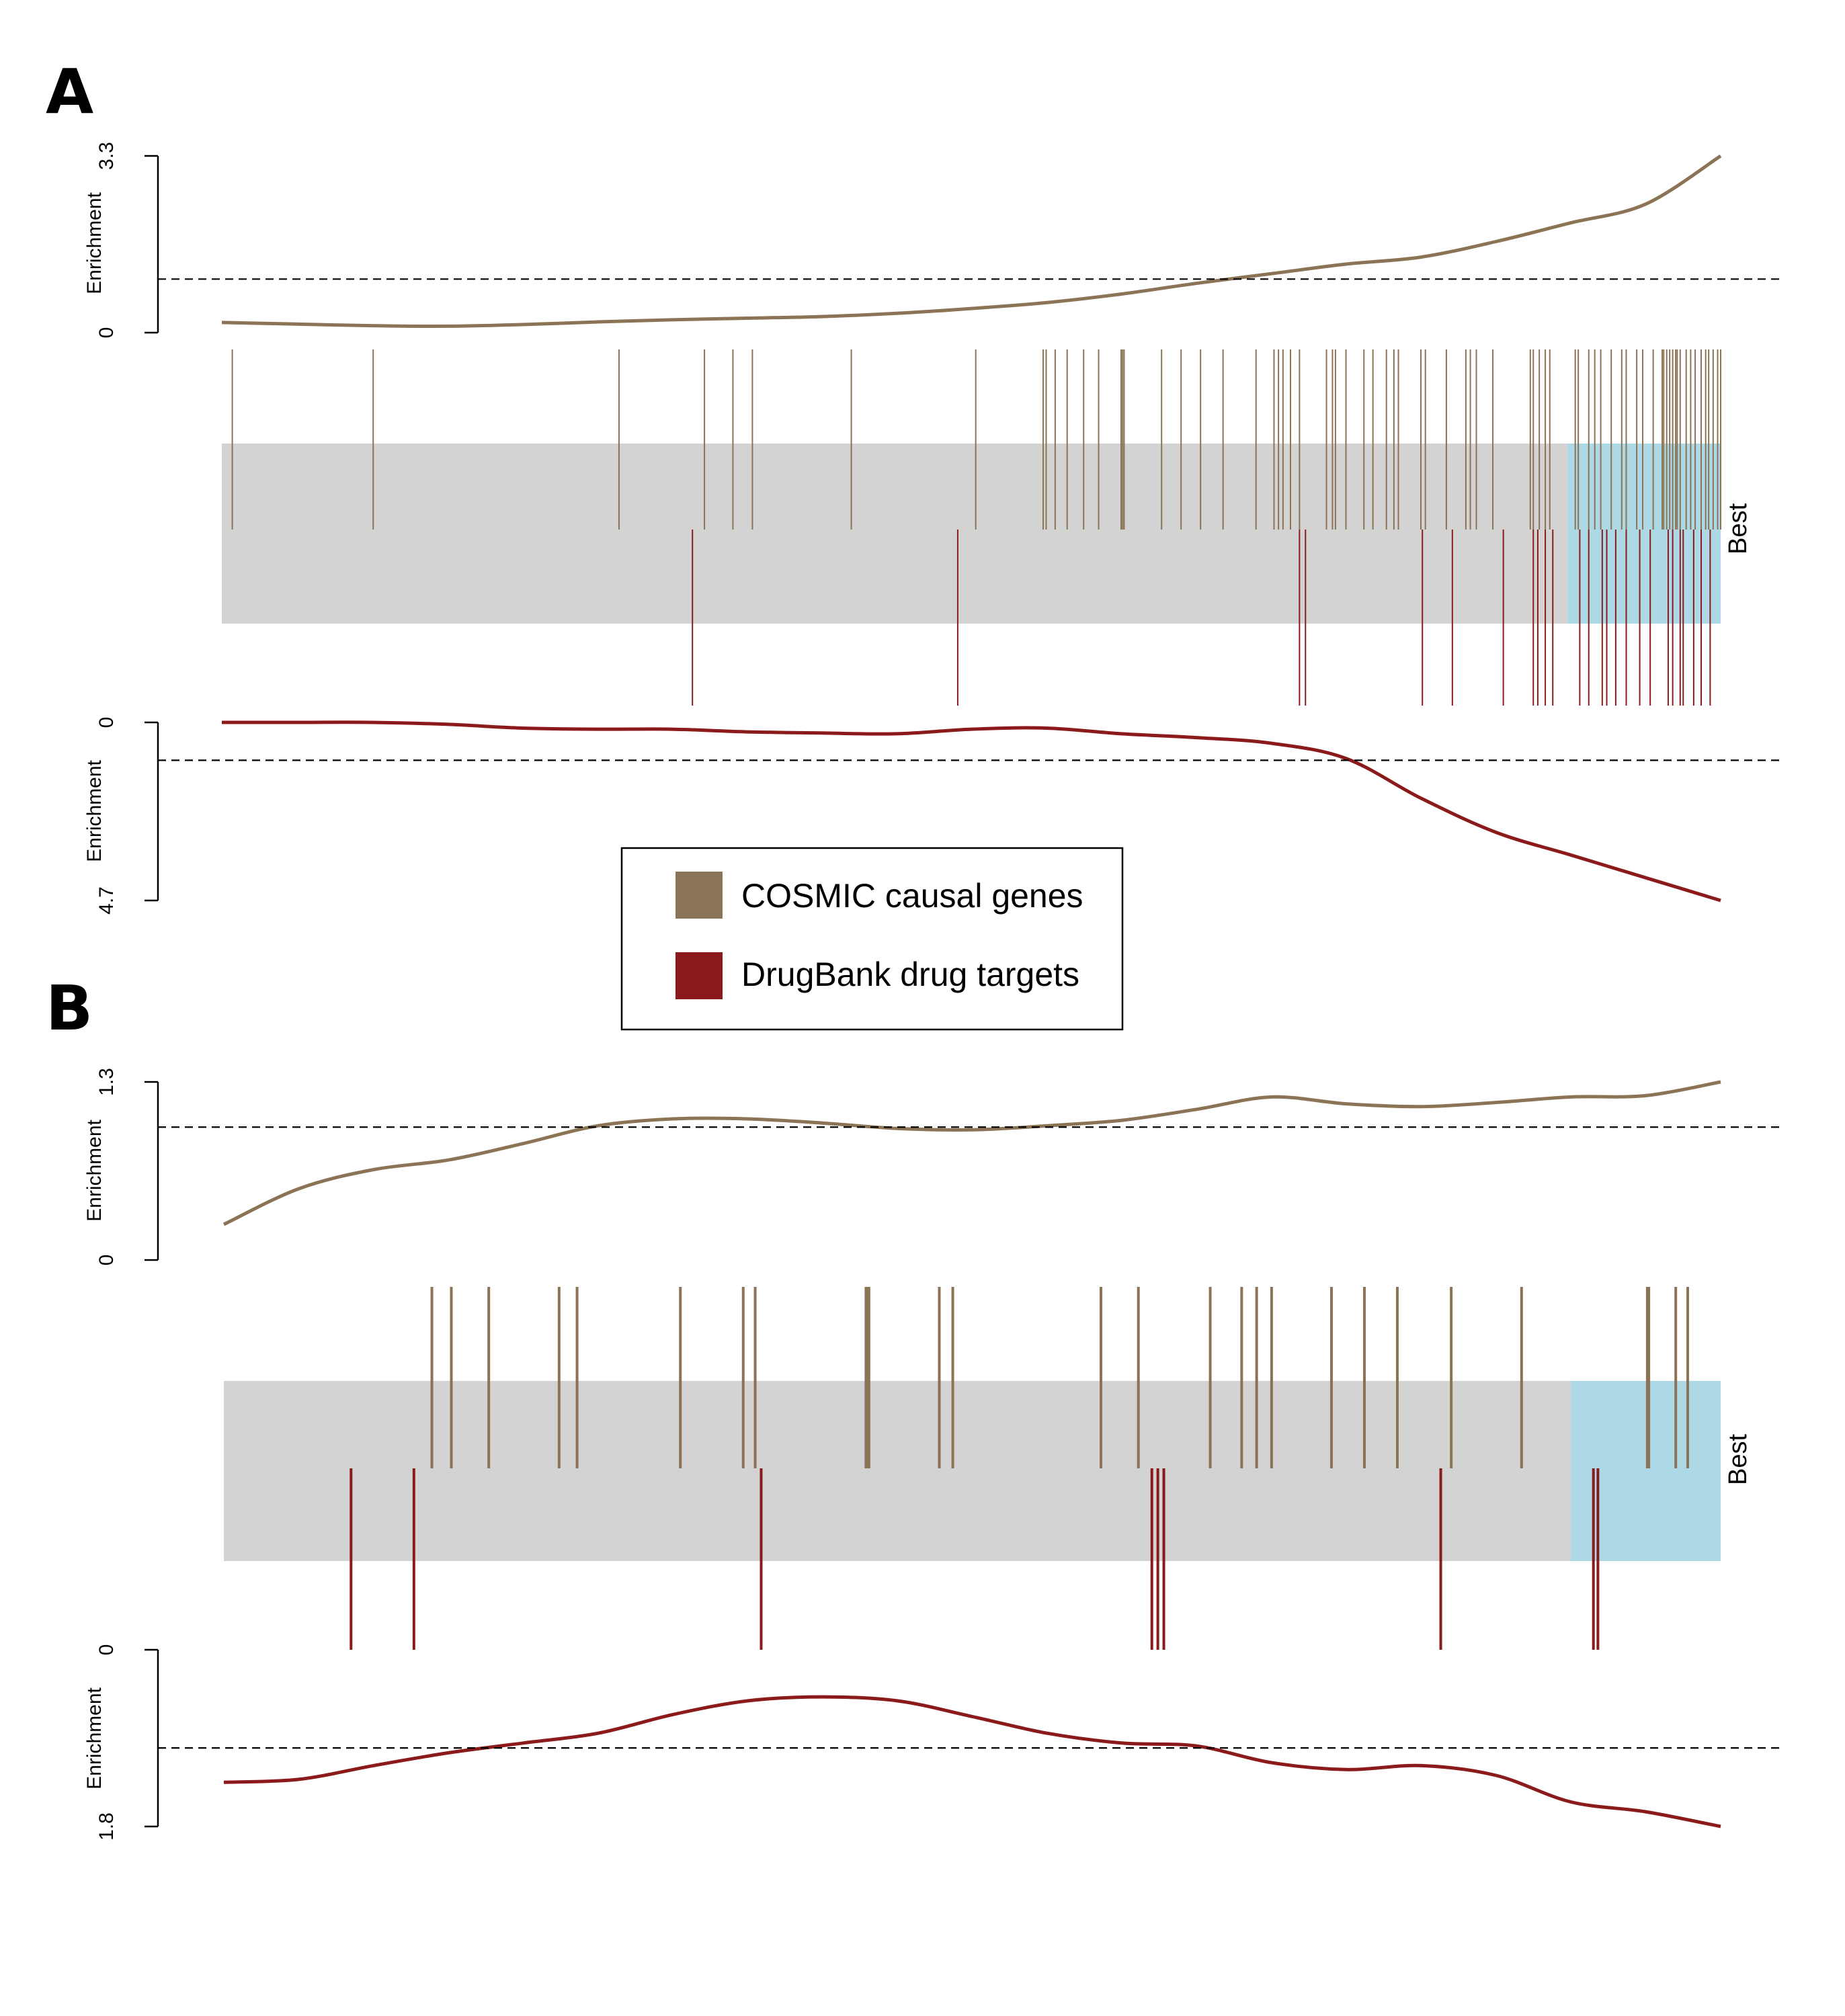 Image resolution: width=1845 pixels, height=2016 pixels. What do you see at coordinates (121, 240) in the screenshot?
I see `panel-a-top-axis: 3.3 0 Enrichment` at bounding box center [121, 240].